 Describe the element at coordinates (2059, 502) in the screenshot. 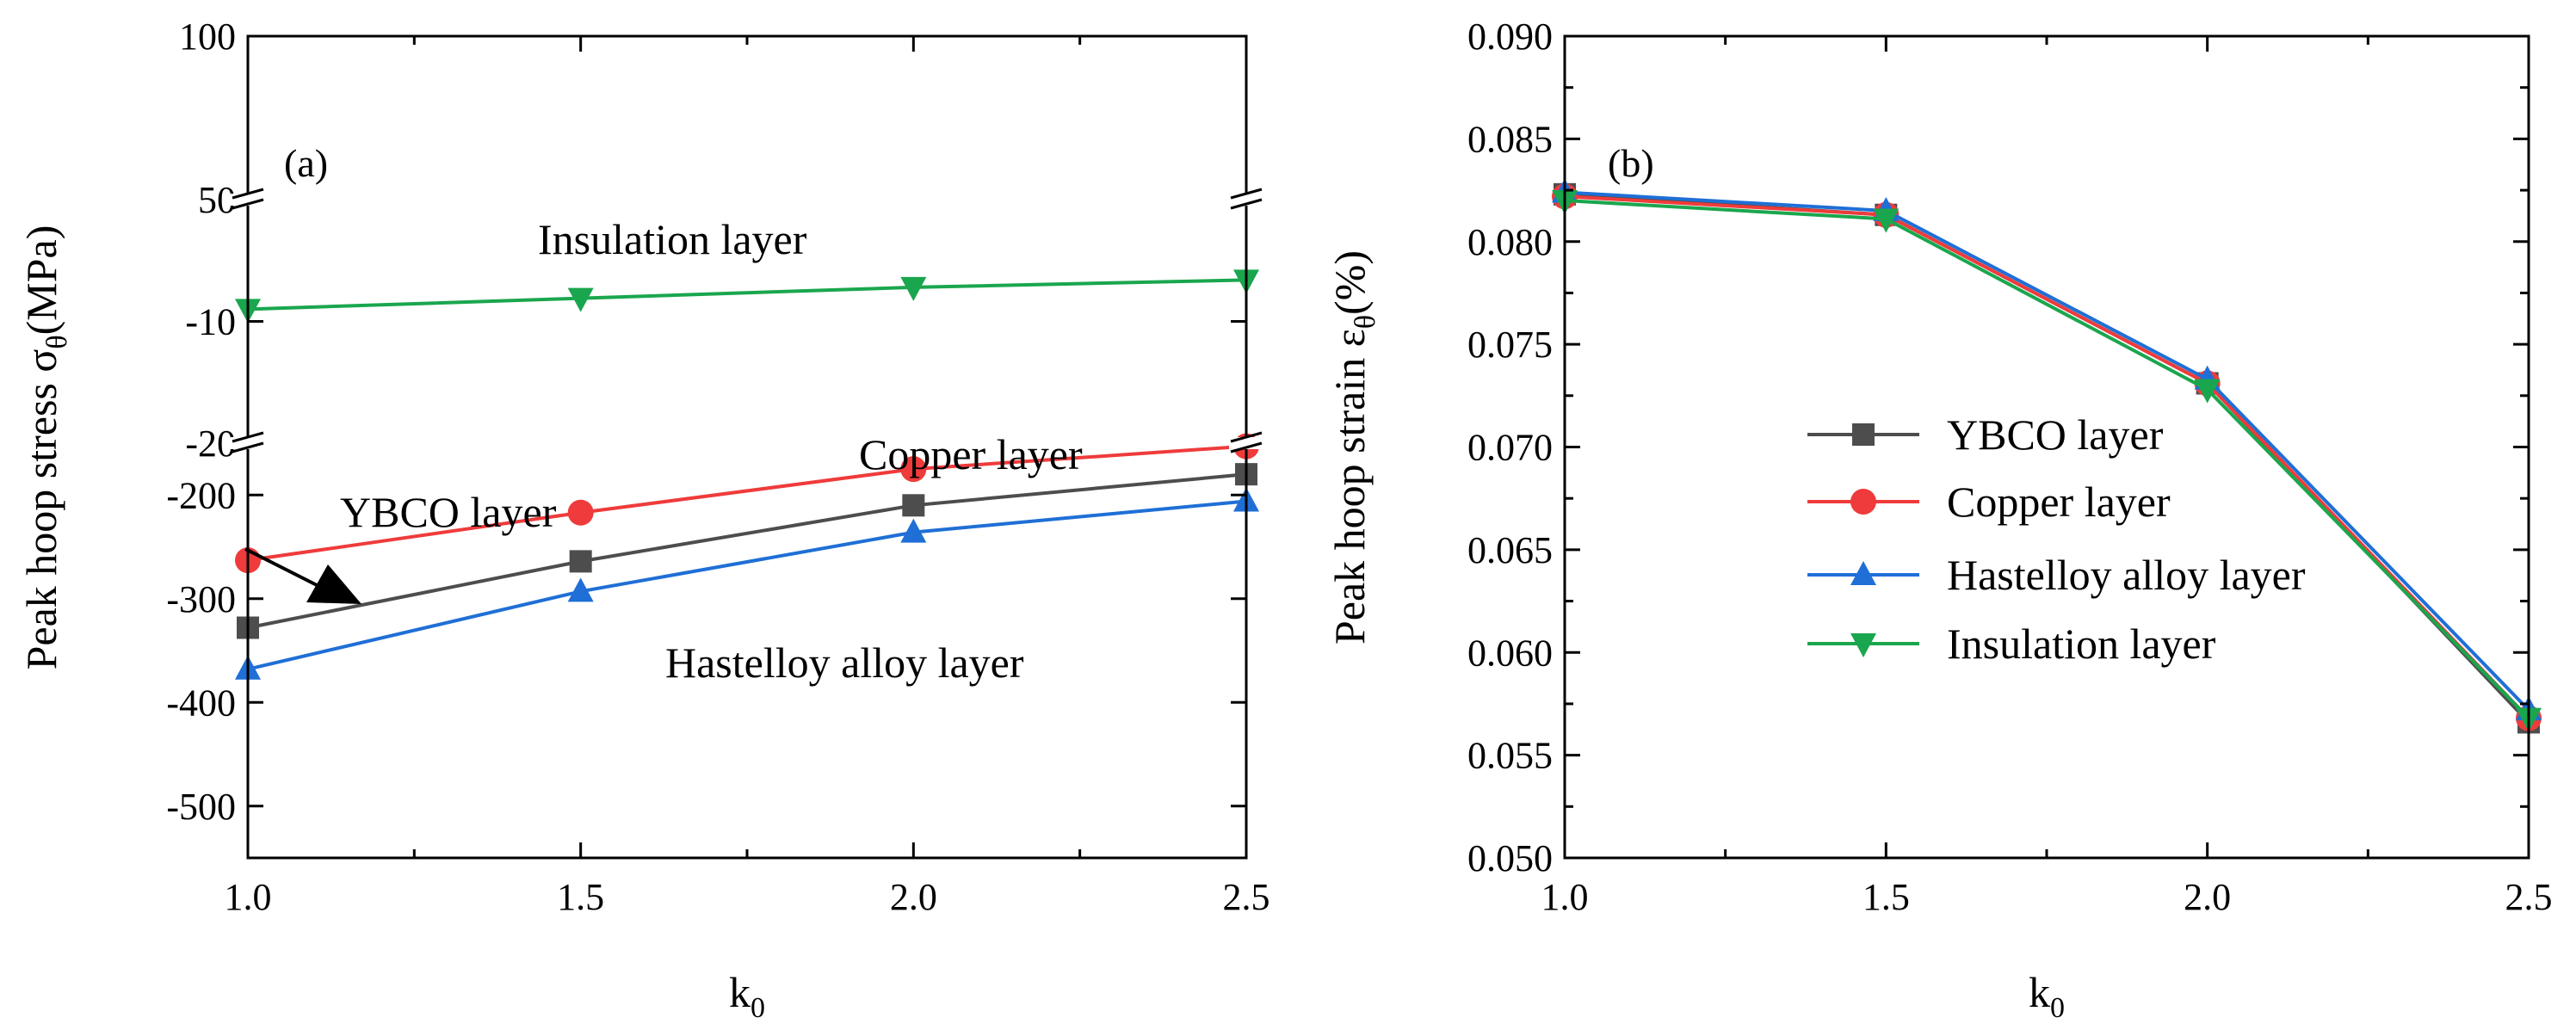

I see `legend-label-copper: Copper layer` at that location.